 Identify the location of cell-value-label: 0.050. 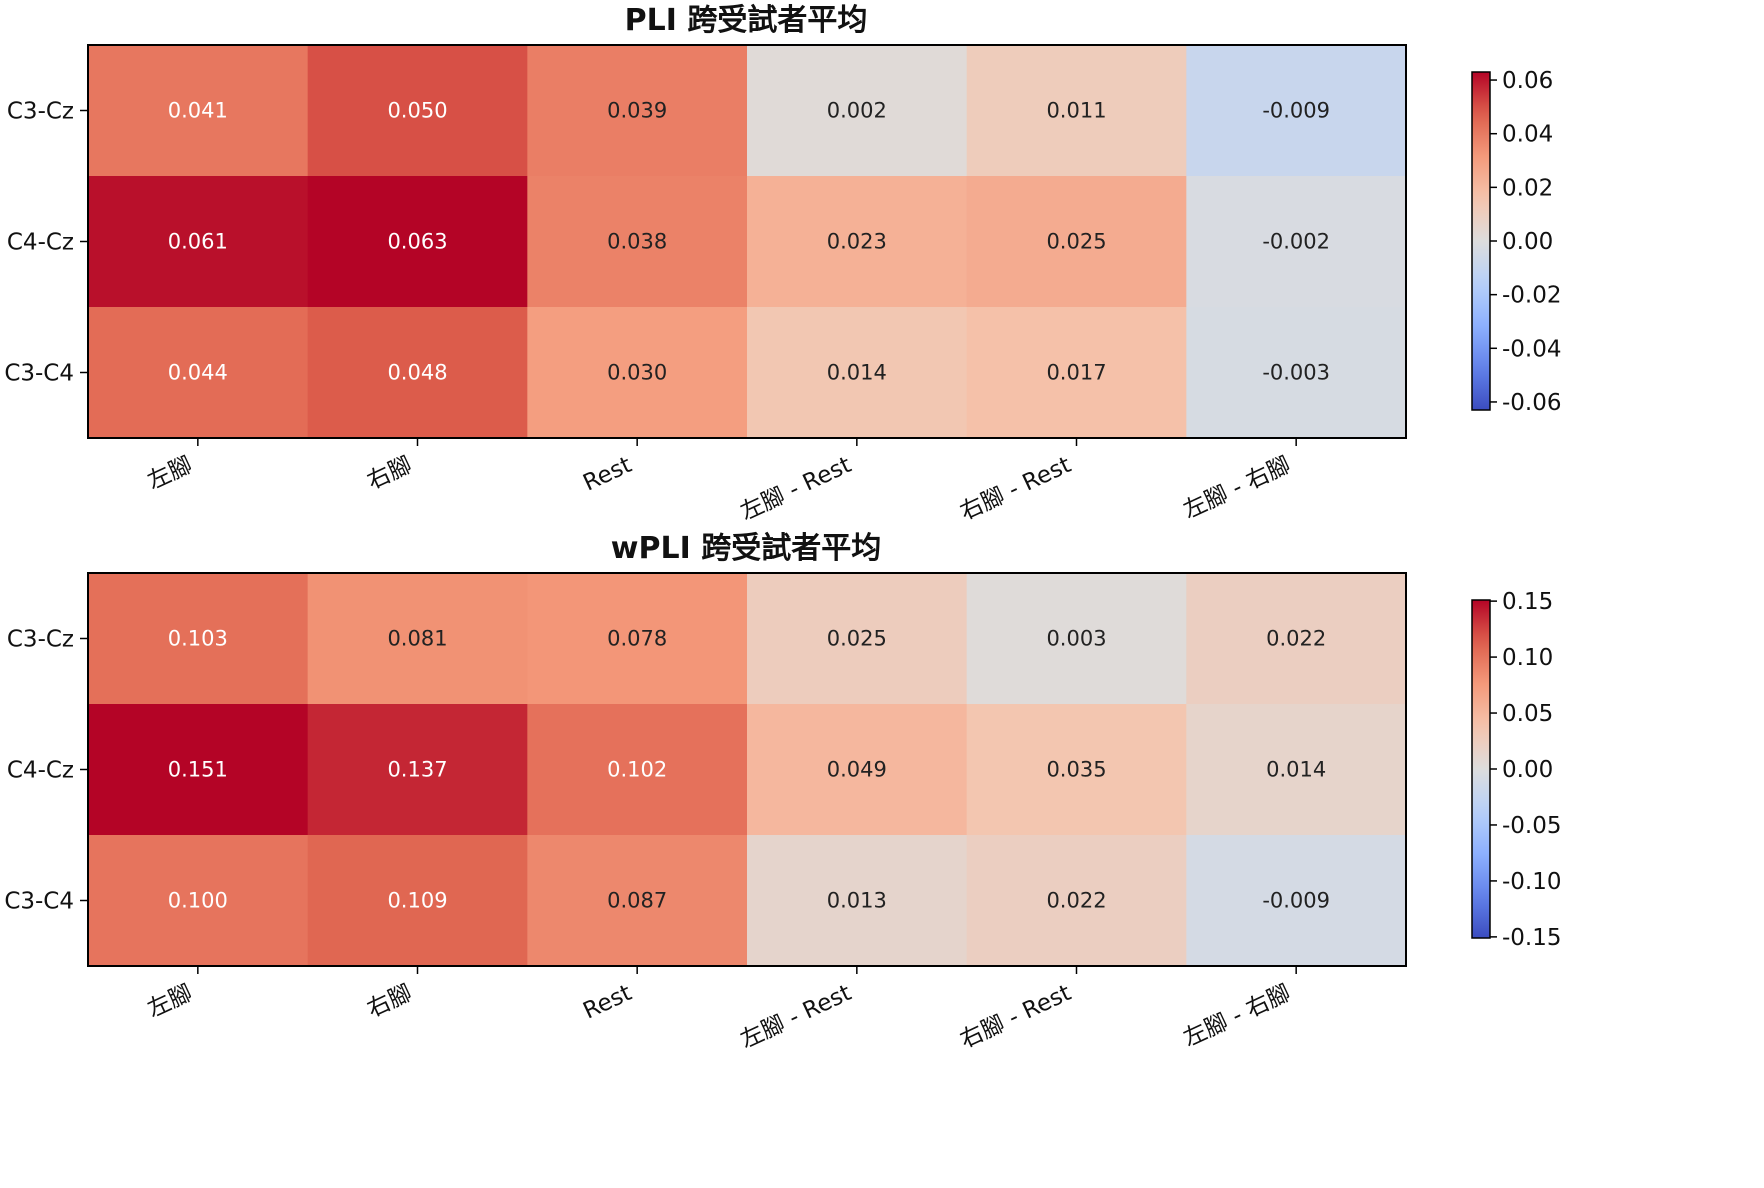
(417, 111).